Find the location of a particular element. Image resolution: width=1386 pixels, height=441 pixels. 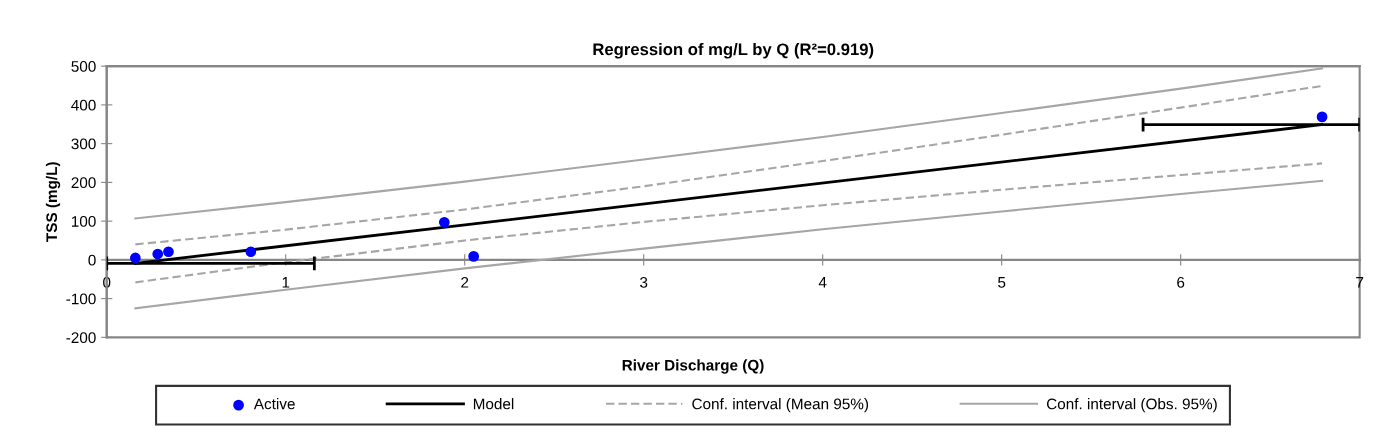

x-tick-label: 3 is located at coordinates (644, 282).